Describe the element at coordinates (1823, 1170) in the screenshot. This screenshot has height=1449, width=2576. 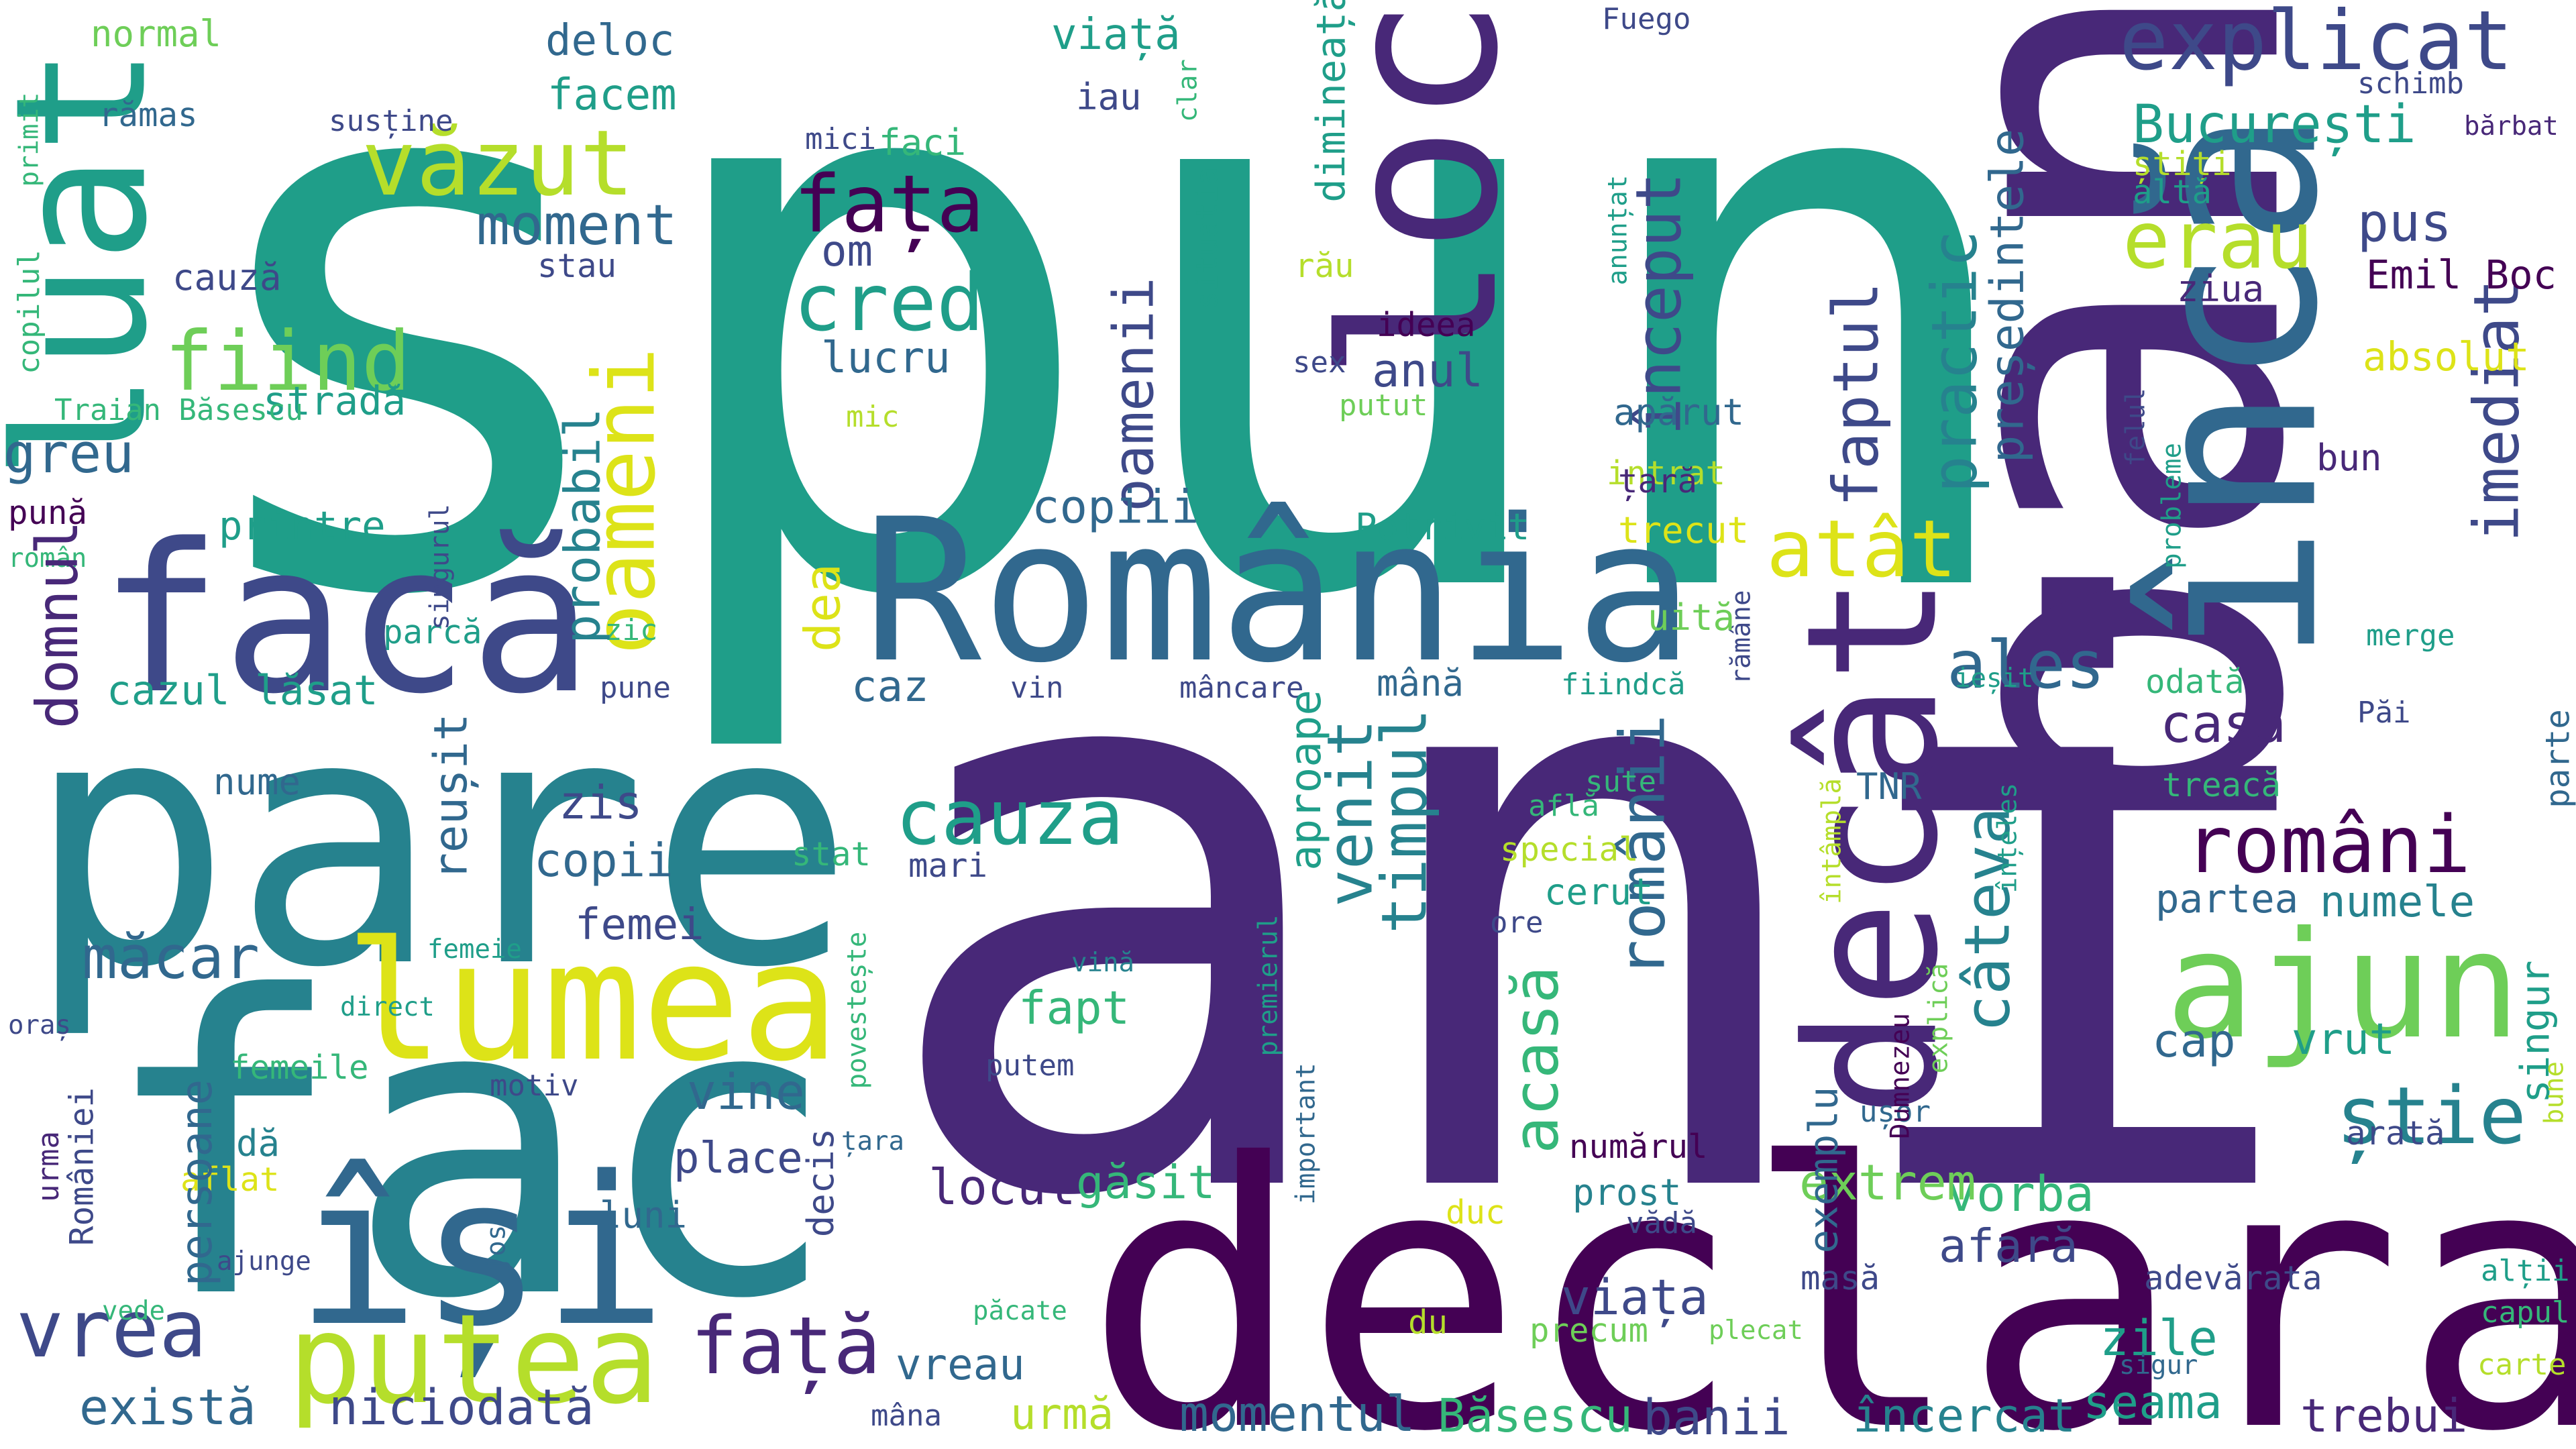
I see `word-exemplu-176: exemplu` at that location.